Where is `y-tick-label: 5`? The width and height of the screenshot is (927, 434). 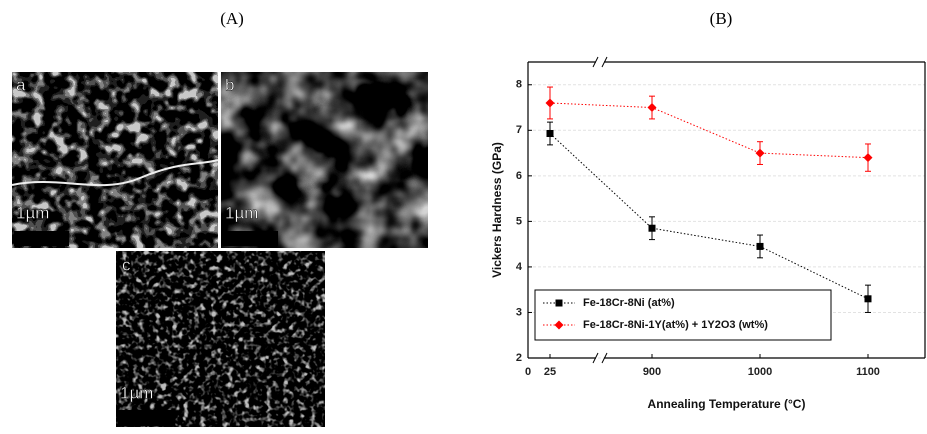 y-tick-label: 5 is located at coordinates (519, 221).